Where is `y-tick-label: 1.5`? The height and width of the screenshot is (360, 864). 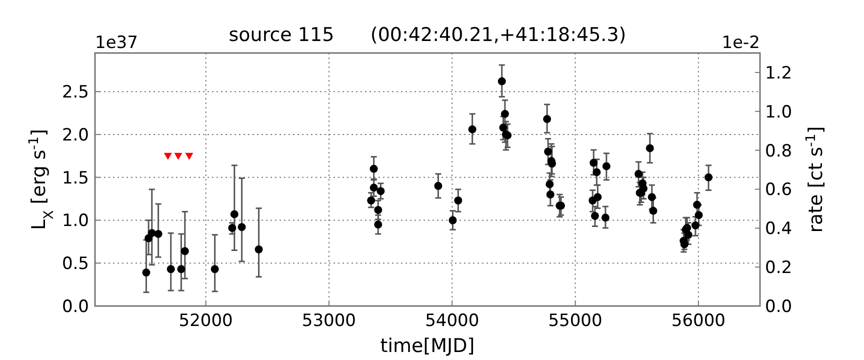
y-tick-label: 1.5 is located at coordinates (75, 178).